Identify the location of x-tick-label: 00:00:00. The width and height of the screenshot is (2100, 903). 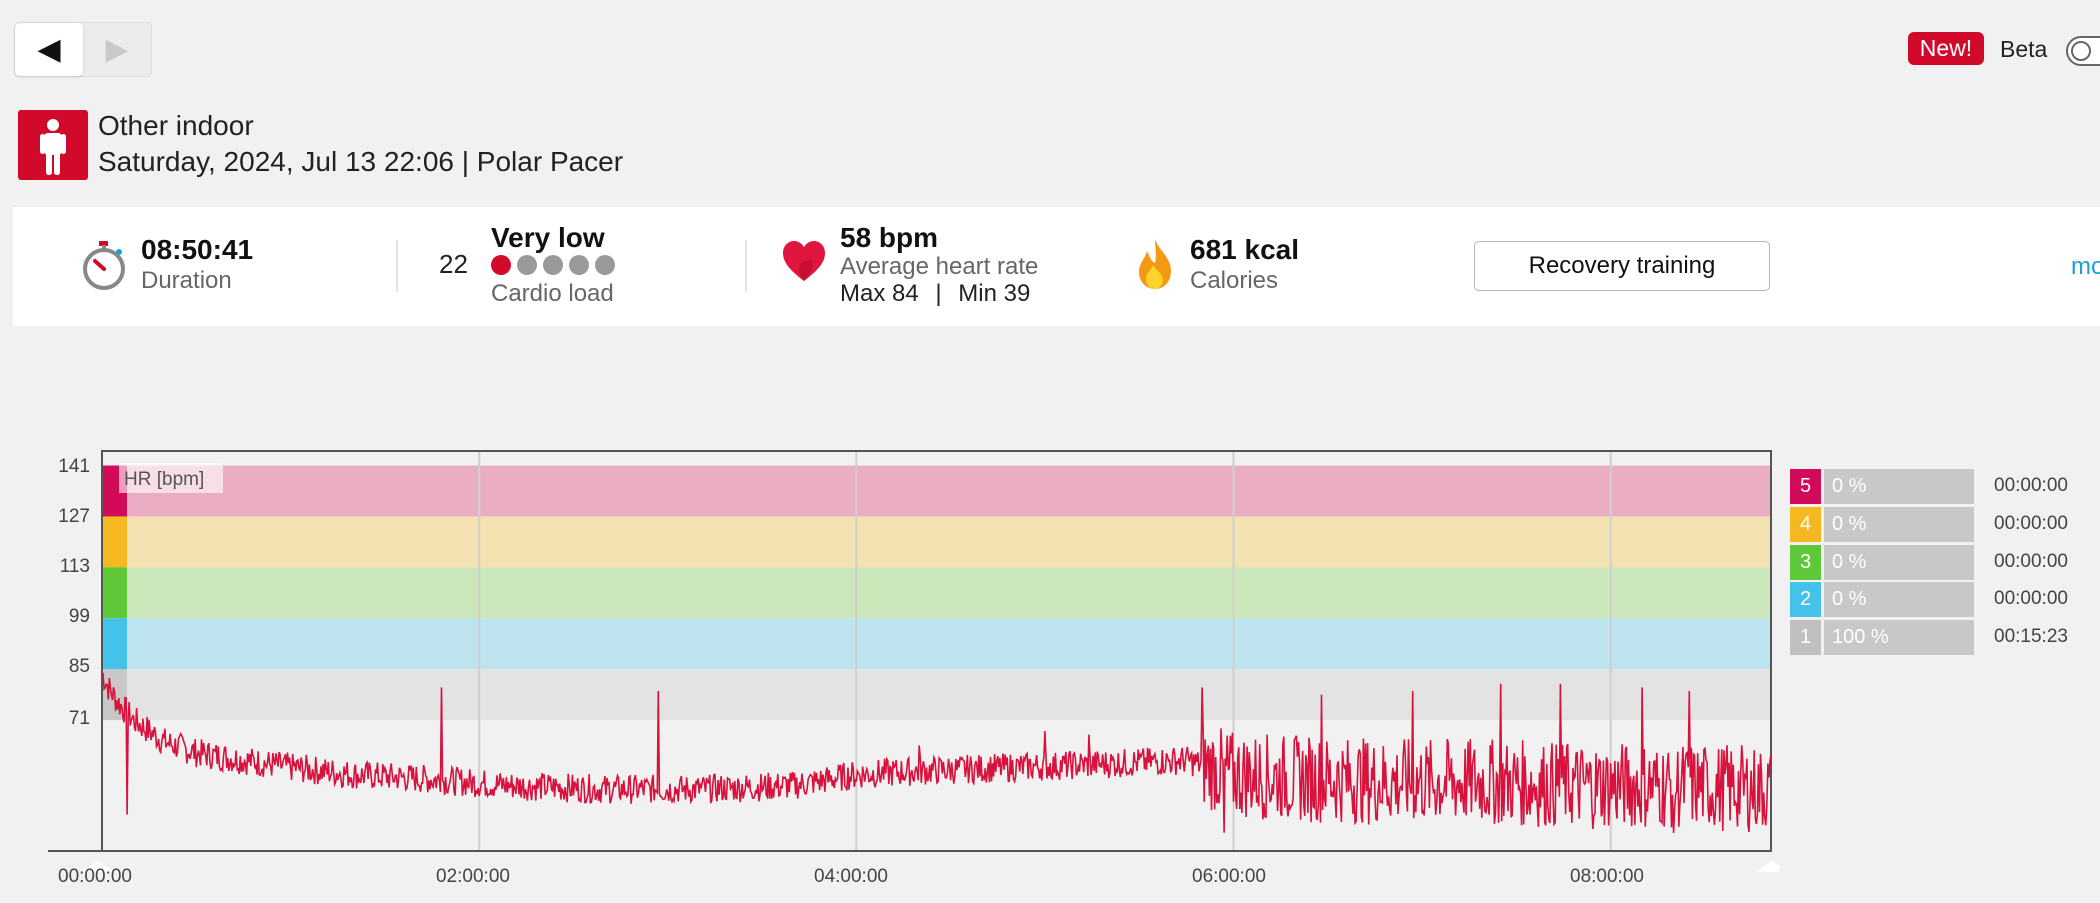
(95, 876).